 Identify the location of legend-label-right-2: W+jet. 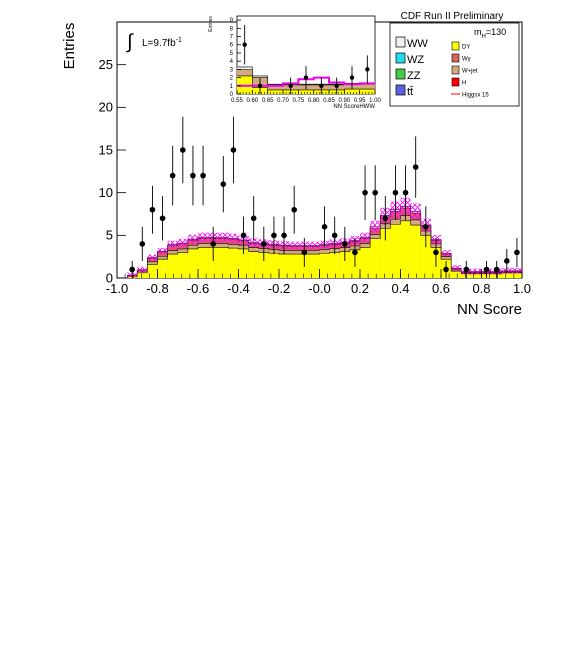
(470, 72).